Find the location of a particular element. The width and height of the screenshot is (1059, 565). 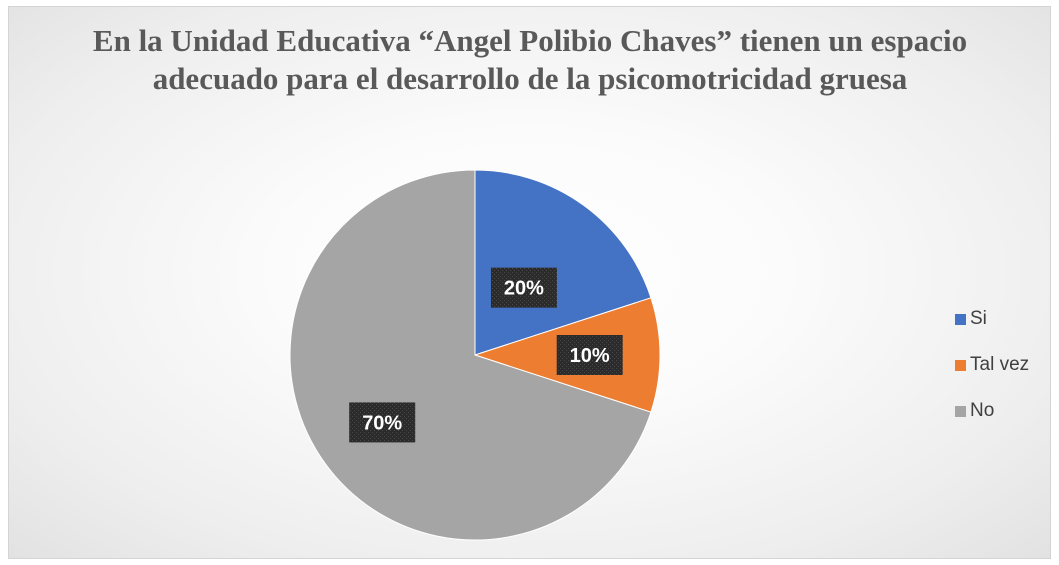

legend-swatch-tal-vez is located at coordinates (960, 365).